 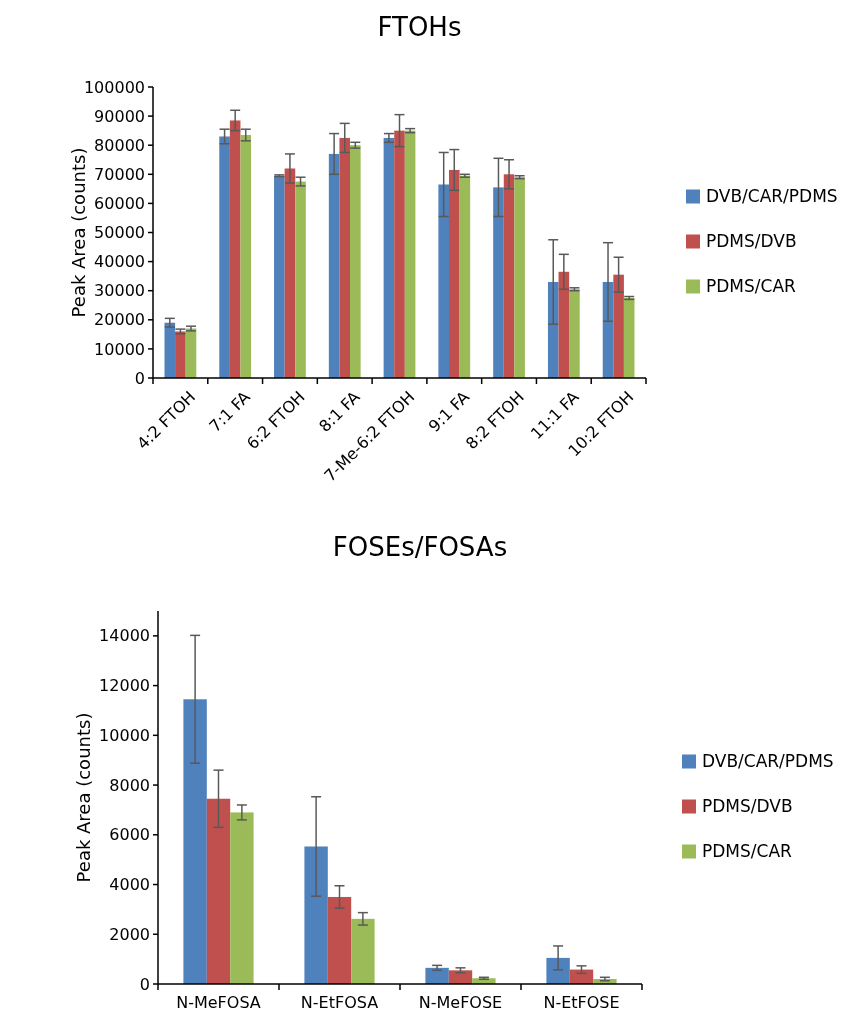 I want to click on x-tick-label: N-EtFOSE, so click(x=581, y=1002).